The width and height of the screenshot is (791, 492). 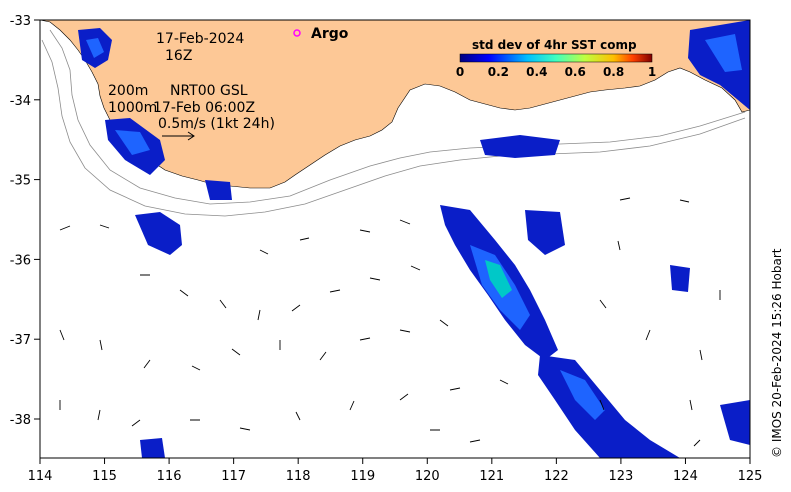 I want to click on x-tick-label: 114, so click(x=40, y=476).